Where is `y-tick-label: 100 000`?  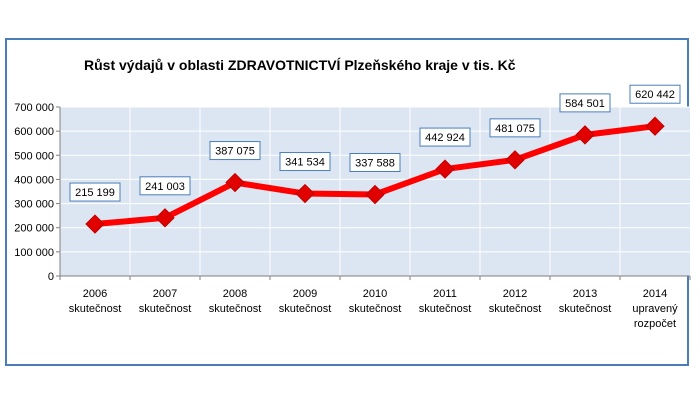 y-tick-label: 100 000 is located at coordinates (34, 253).